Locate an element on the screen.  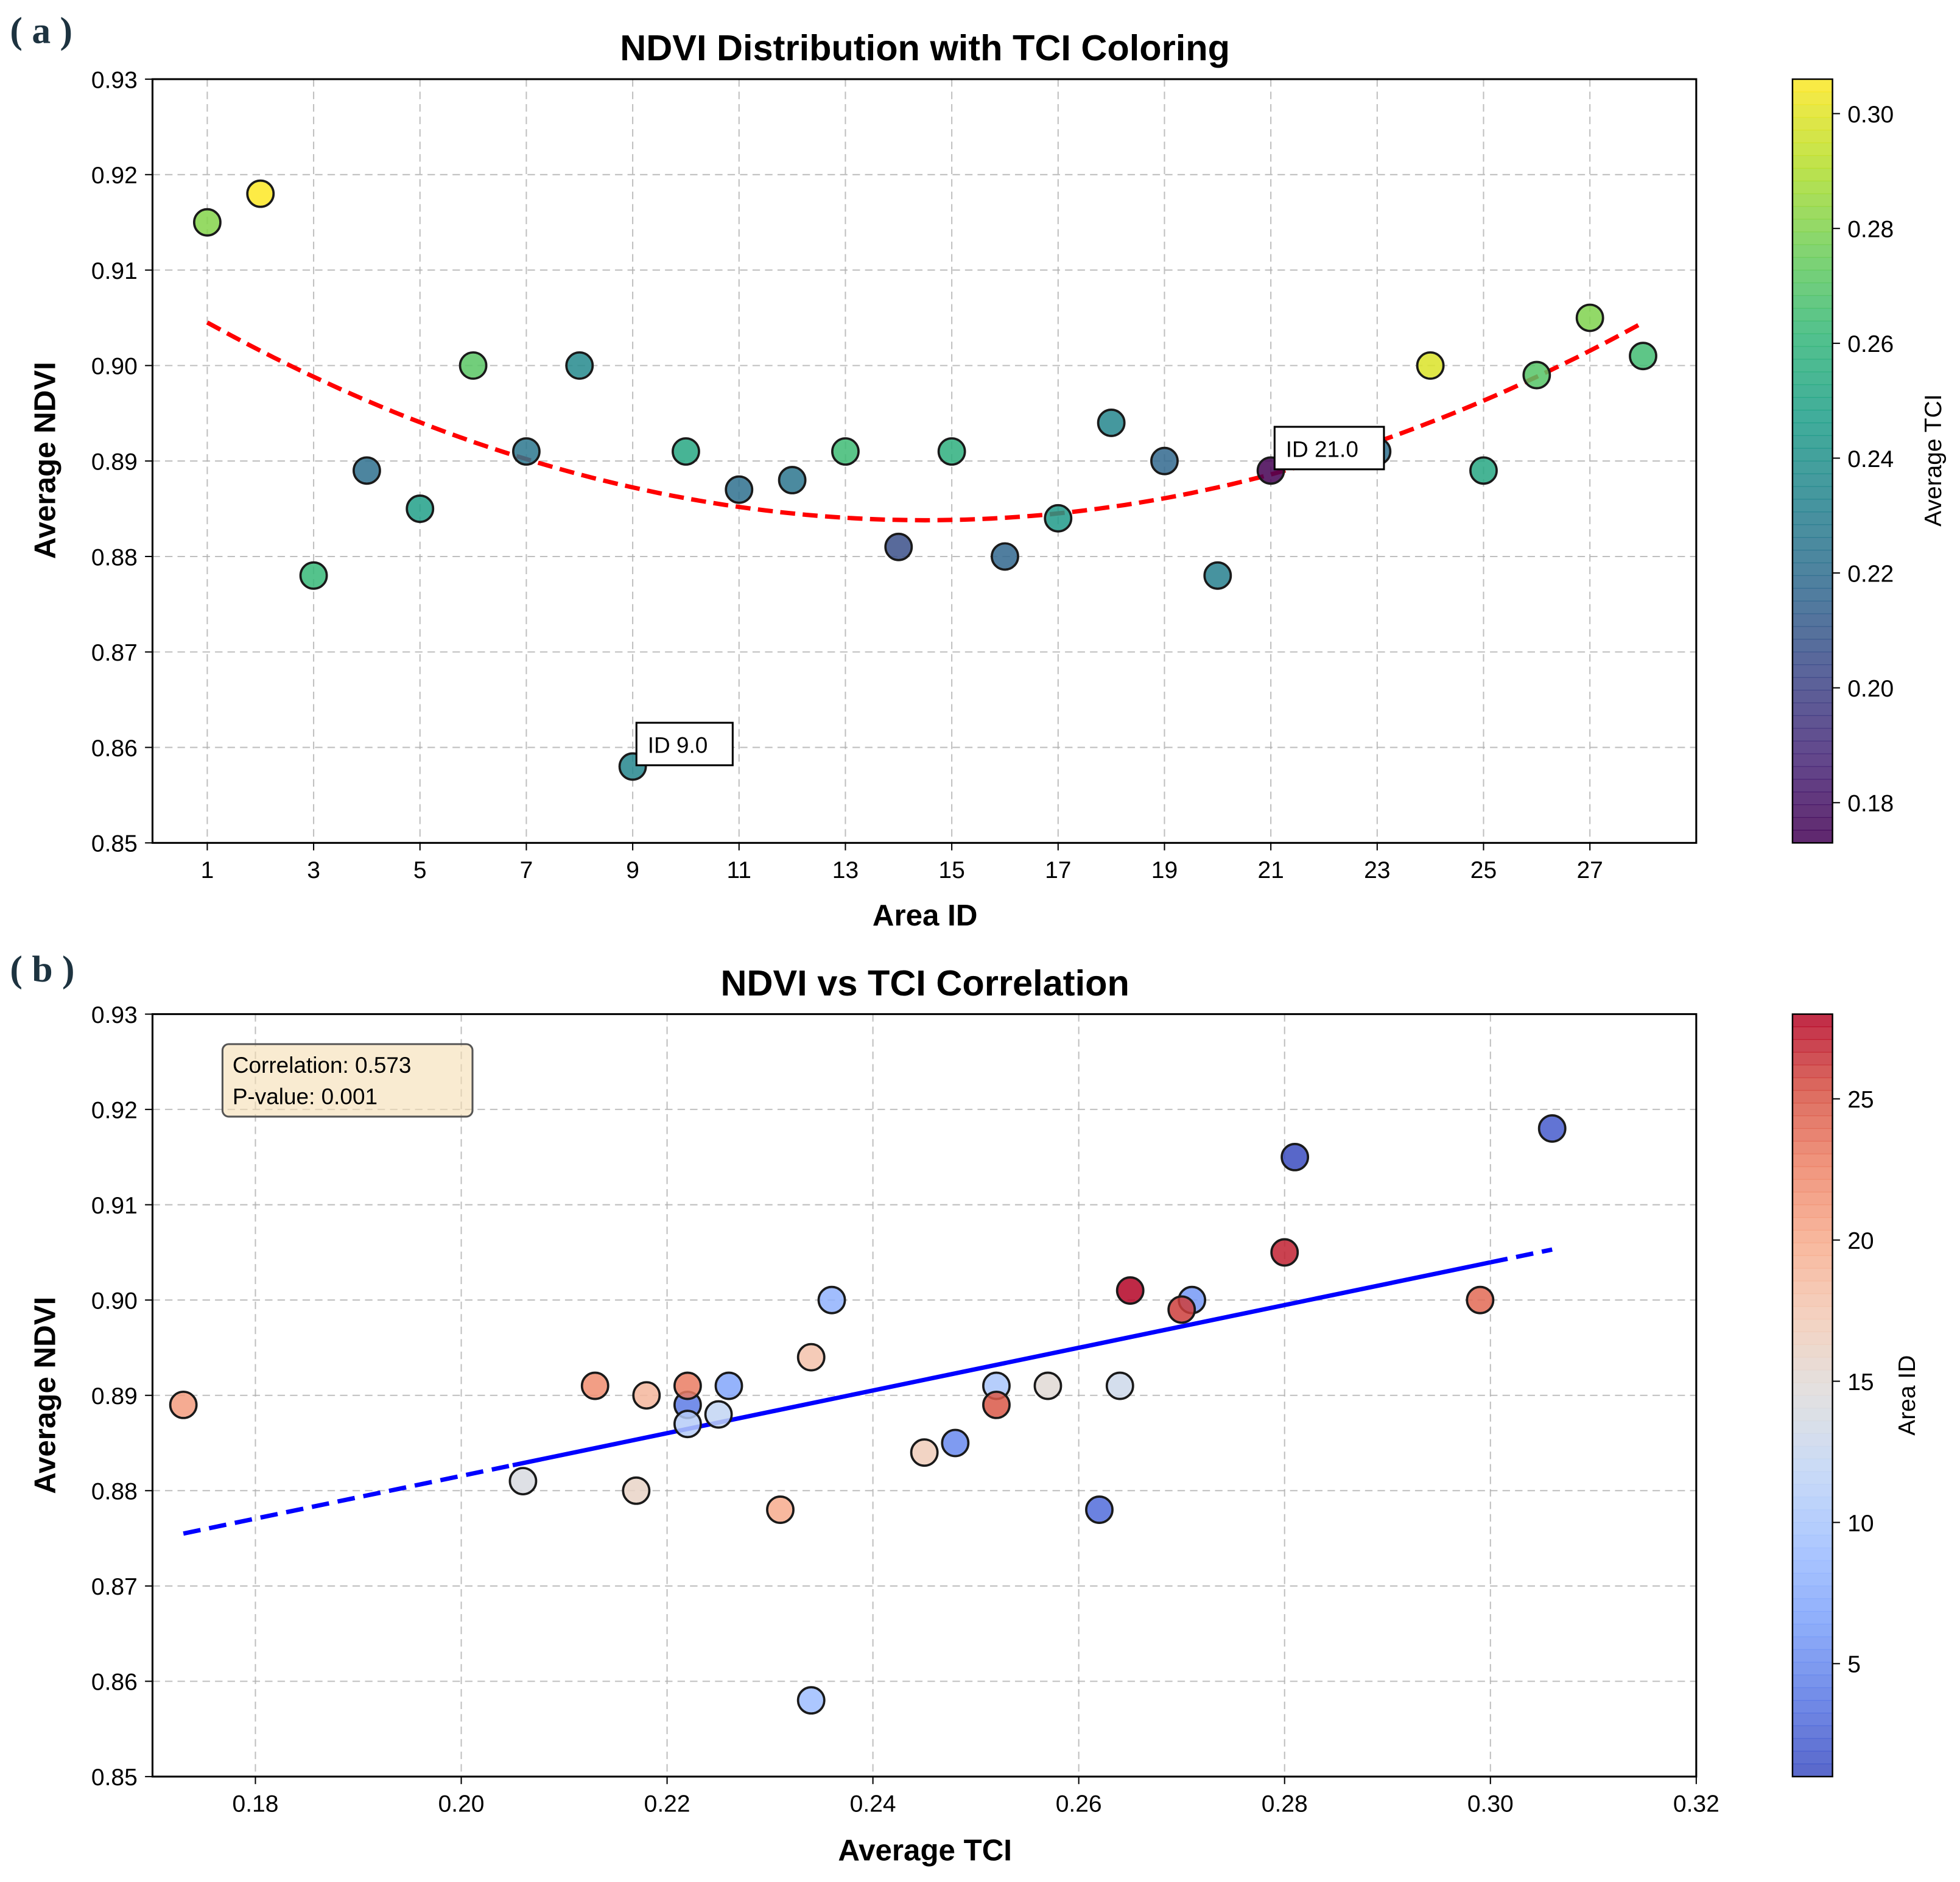
colorbar-b-label: Area ID is located at coordinates (1907, 1396).